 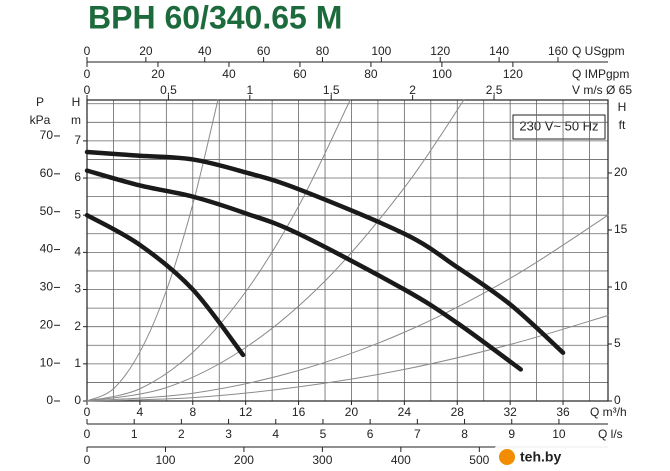 I want to click on y-tick-label: 2, so click(x=77, y=326).